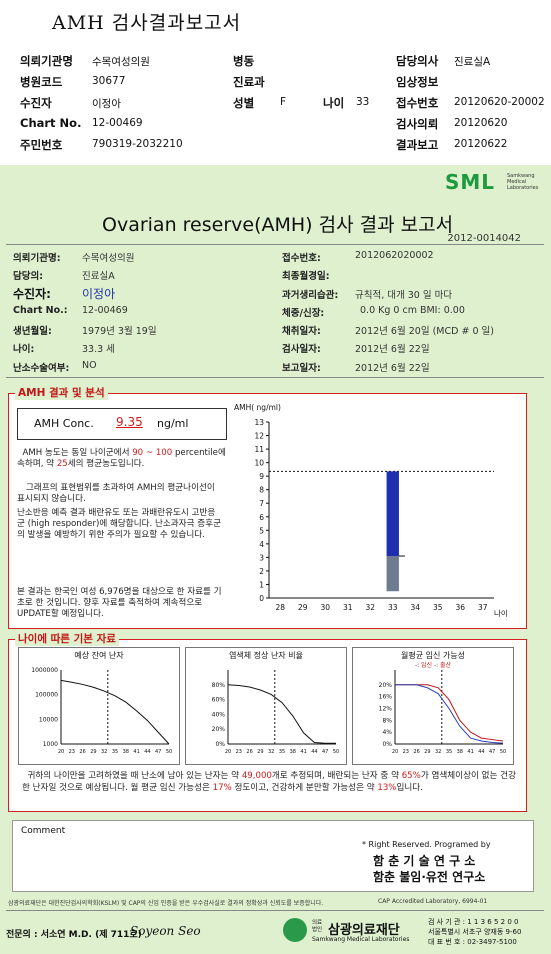  What do you see at coordinates (256, 776) in the screenshot?
I see `sum-eggs: 49,000` at bounding box center [256, 776].